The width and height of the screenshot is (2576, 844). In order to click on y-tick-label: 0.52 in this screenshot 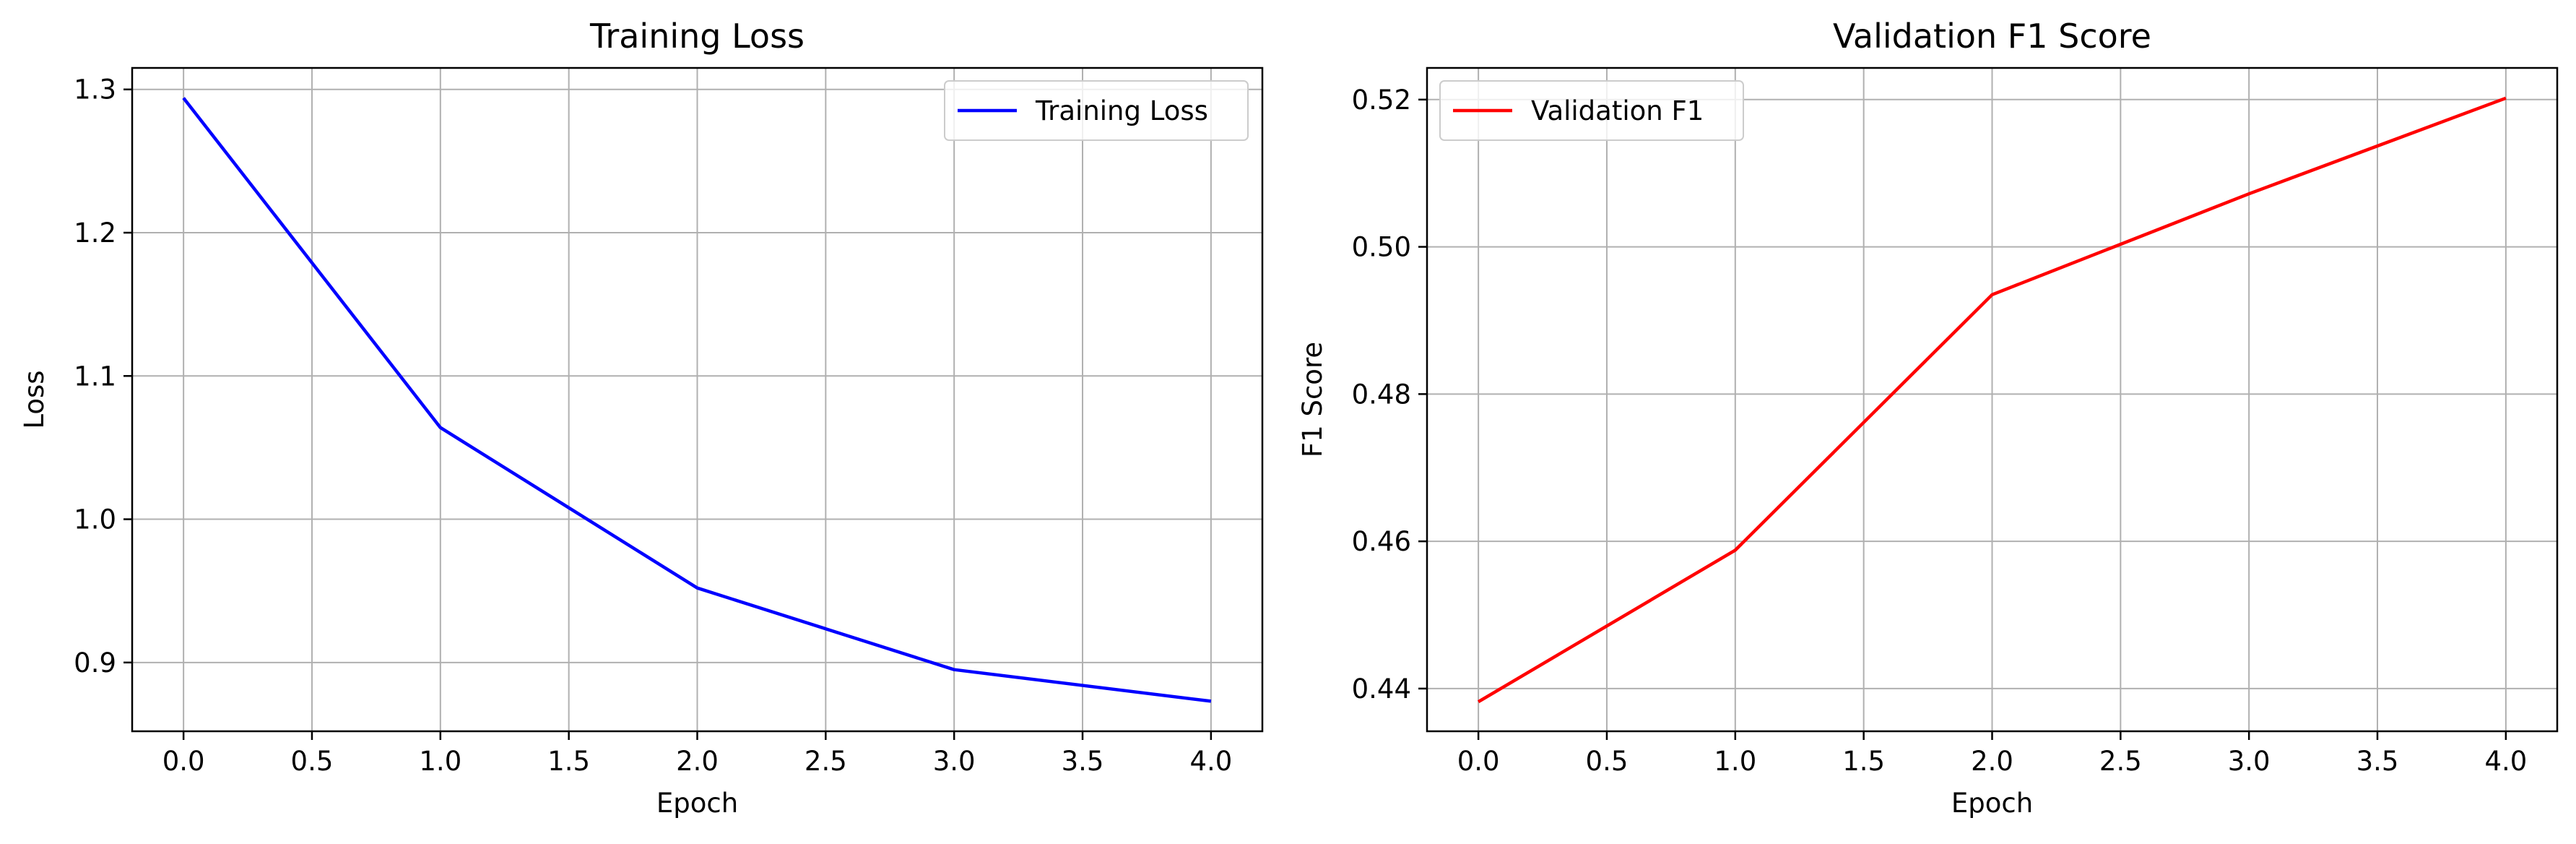, I will do `click(1381, 100)`.